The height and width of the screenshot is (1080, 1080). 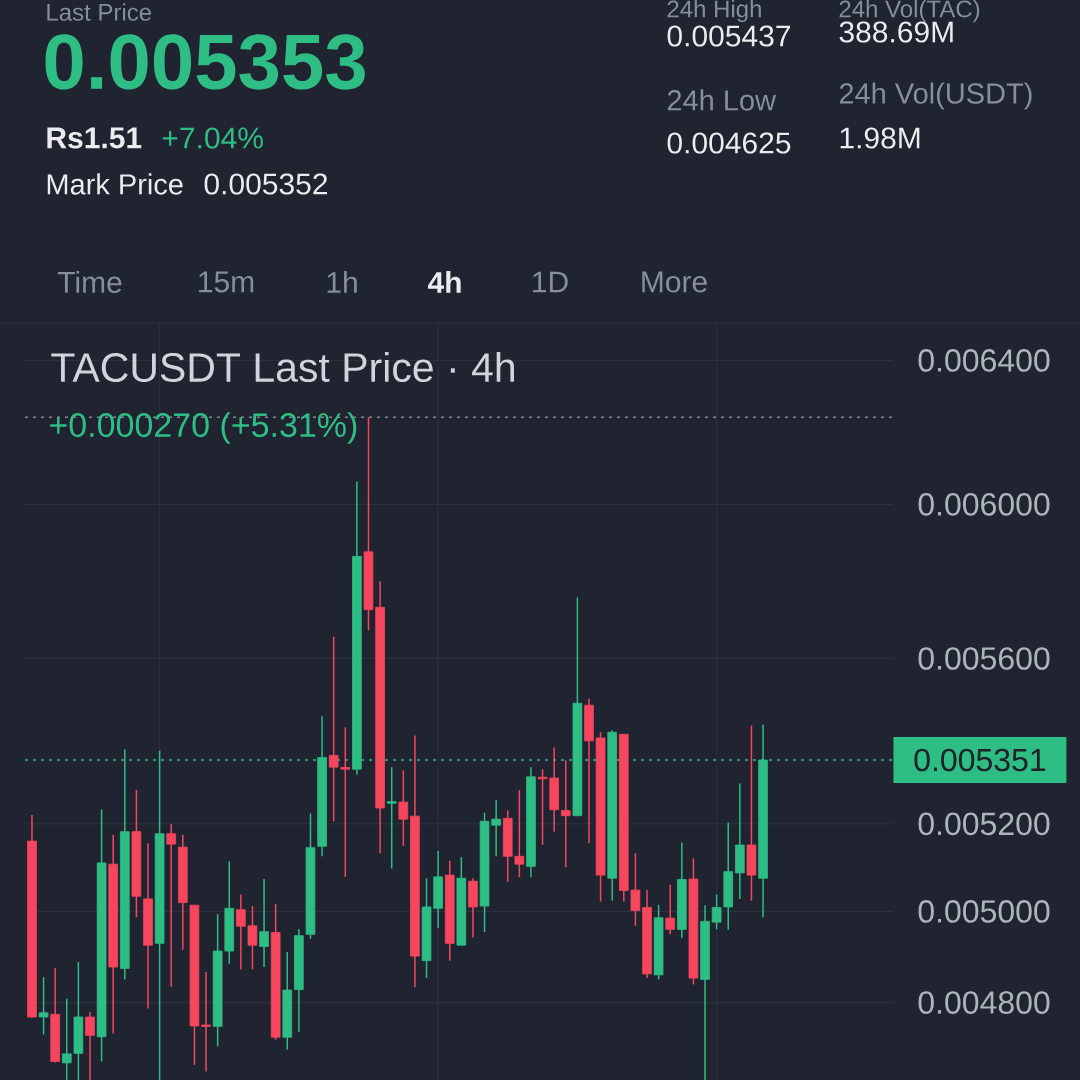 What do you see at coordinates (99, 12) in the screenshot?
I see `text: Last Price` at bounding box center [99, 12].